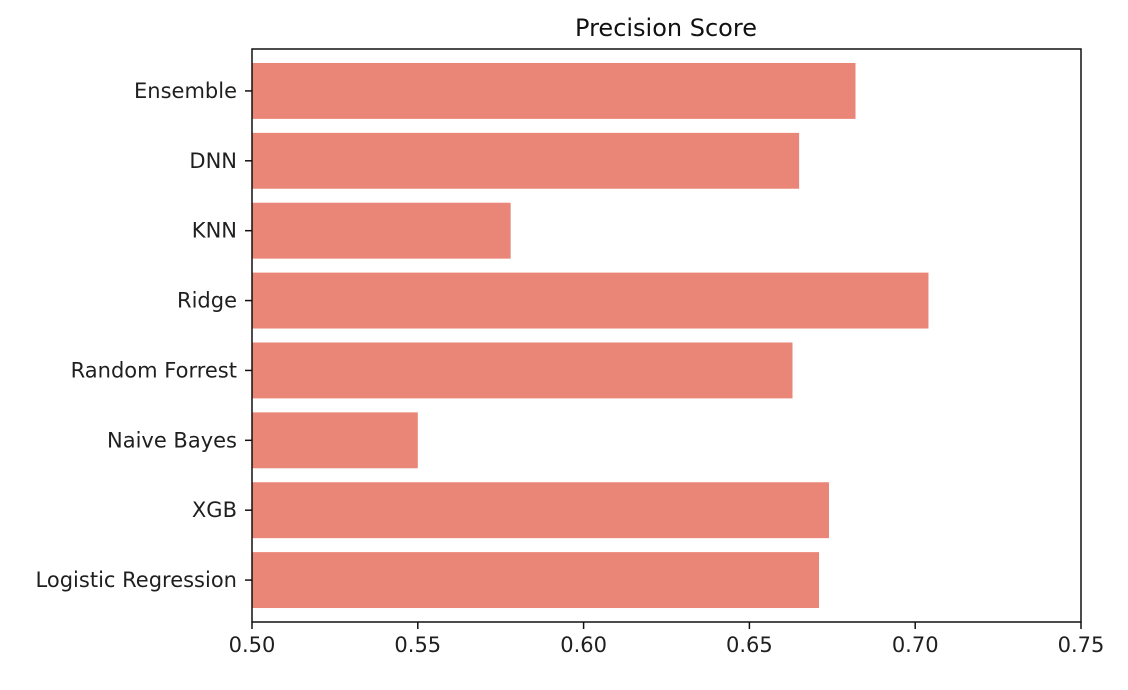 This screenshot has width=1128, height=690. What do you see at coordinates (136, 580) in the screenshot?
I see `y-tick-label: Logistic Regression` at bounding box center [136, 580].